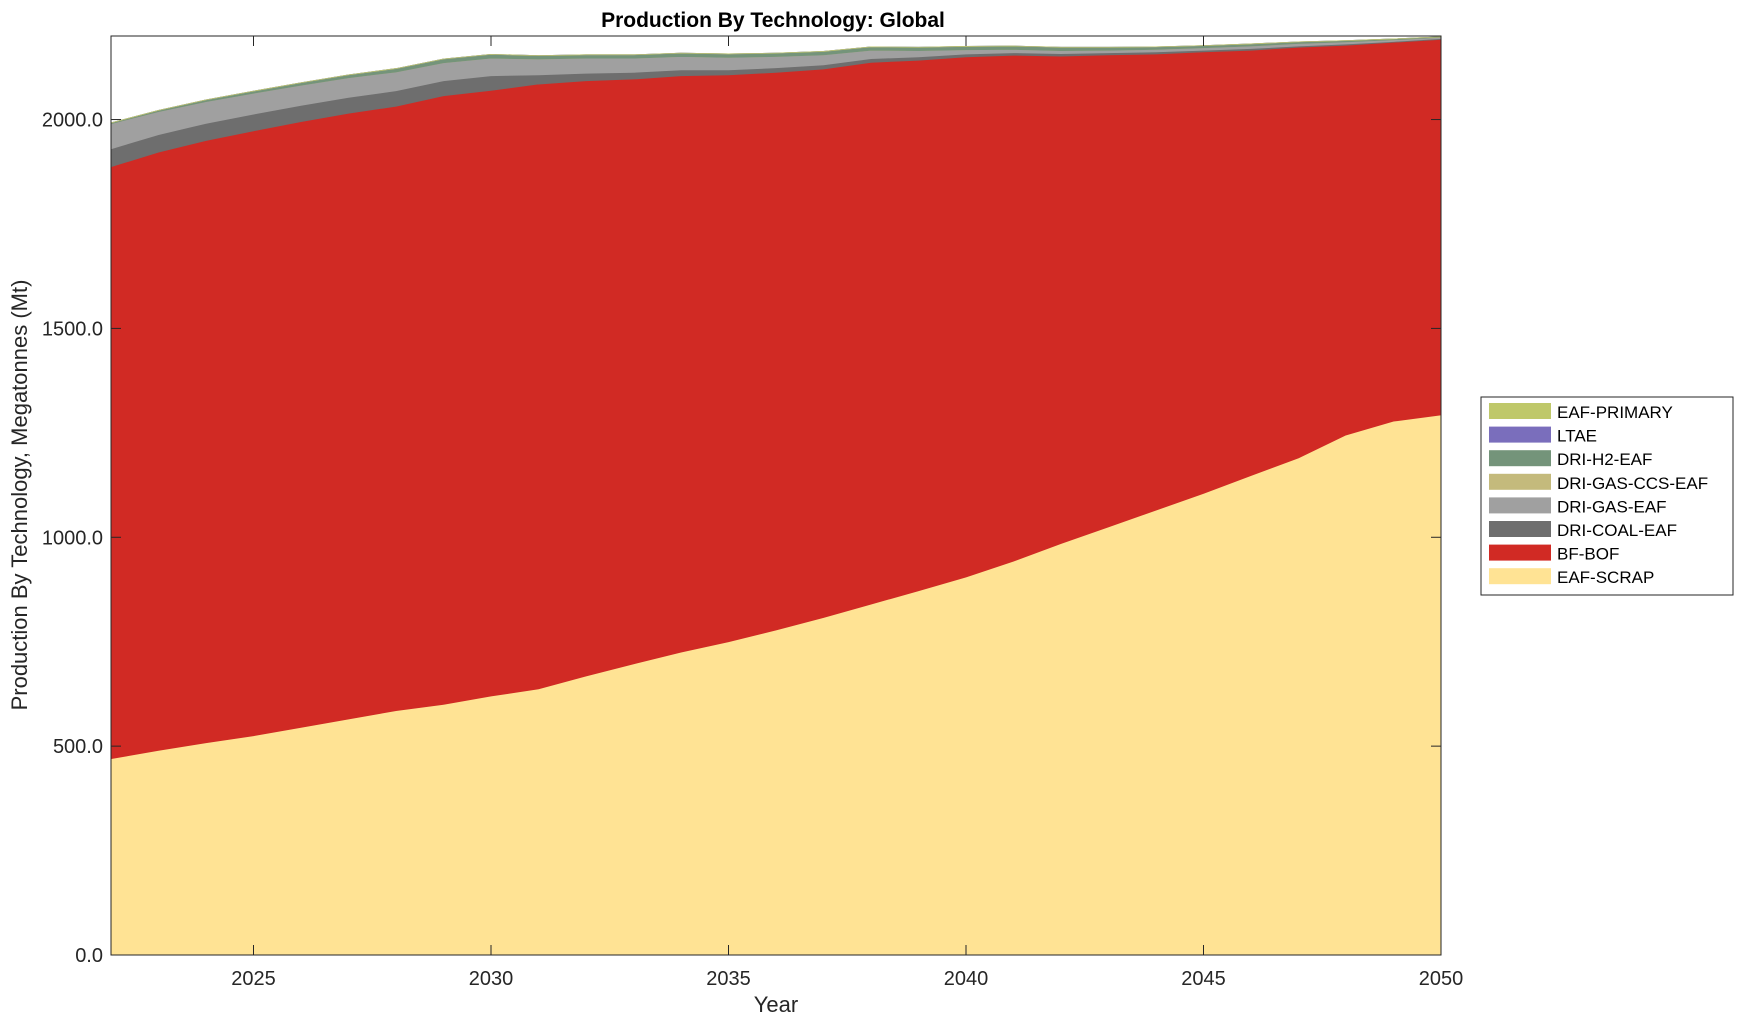 The height and width of the screenshot is (1021, 1738). What do you see at coordinates (1520, 552) in the screenshot?
I see `legend-swatch-bf-bof` at bounding box center [1520, 552].